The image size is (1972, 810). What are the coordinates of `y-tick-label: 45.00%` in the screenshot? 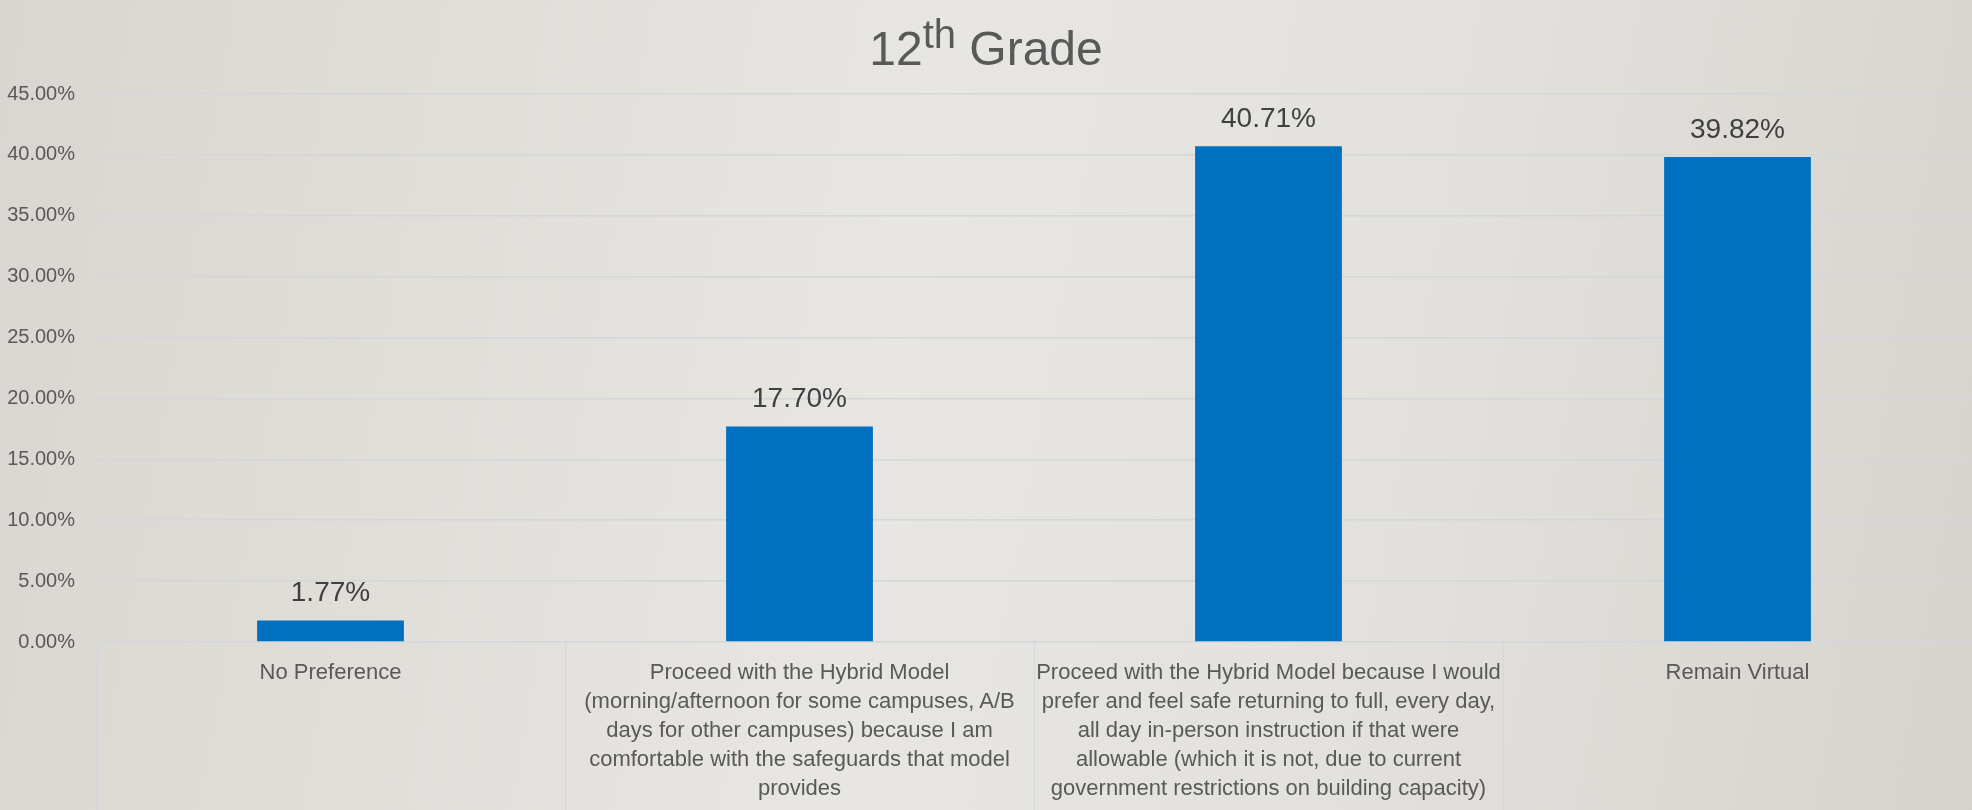 It's located at (41, 92).